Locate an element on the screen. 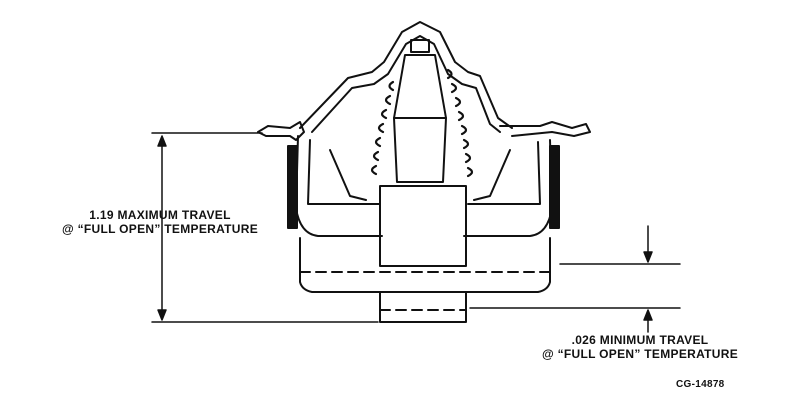 The image size is (800, 400). inner-cup is located at coordinates (420, 175).